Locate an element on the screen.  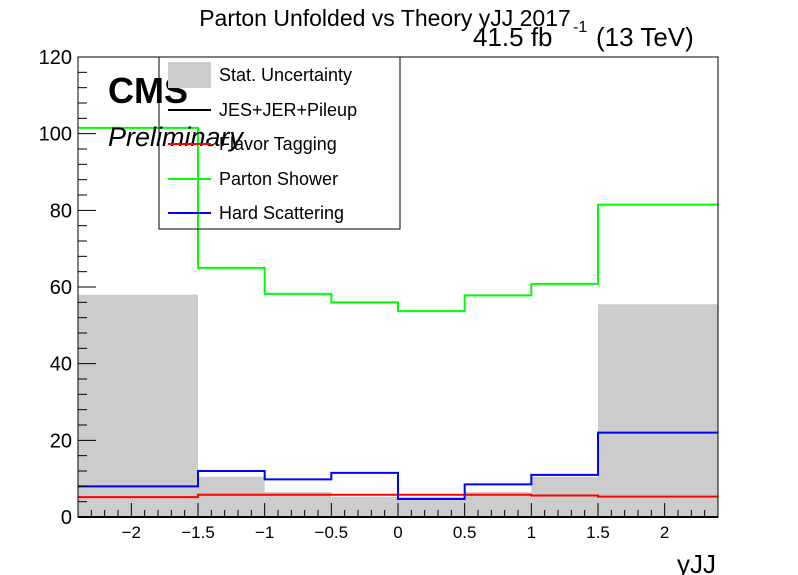
legend-label: Stat. Uncertainty is located at coordinates (285, 75).